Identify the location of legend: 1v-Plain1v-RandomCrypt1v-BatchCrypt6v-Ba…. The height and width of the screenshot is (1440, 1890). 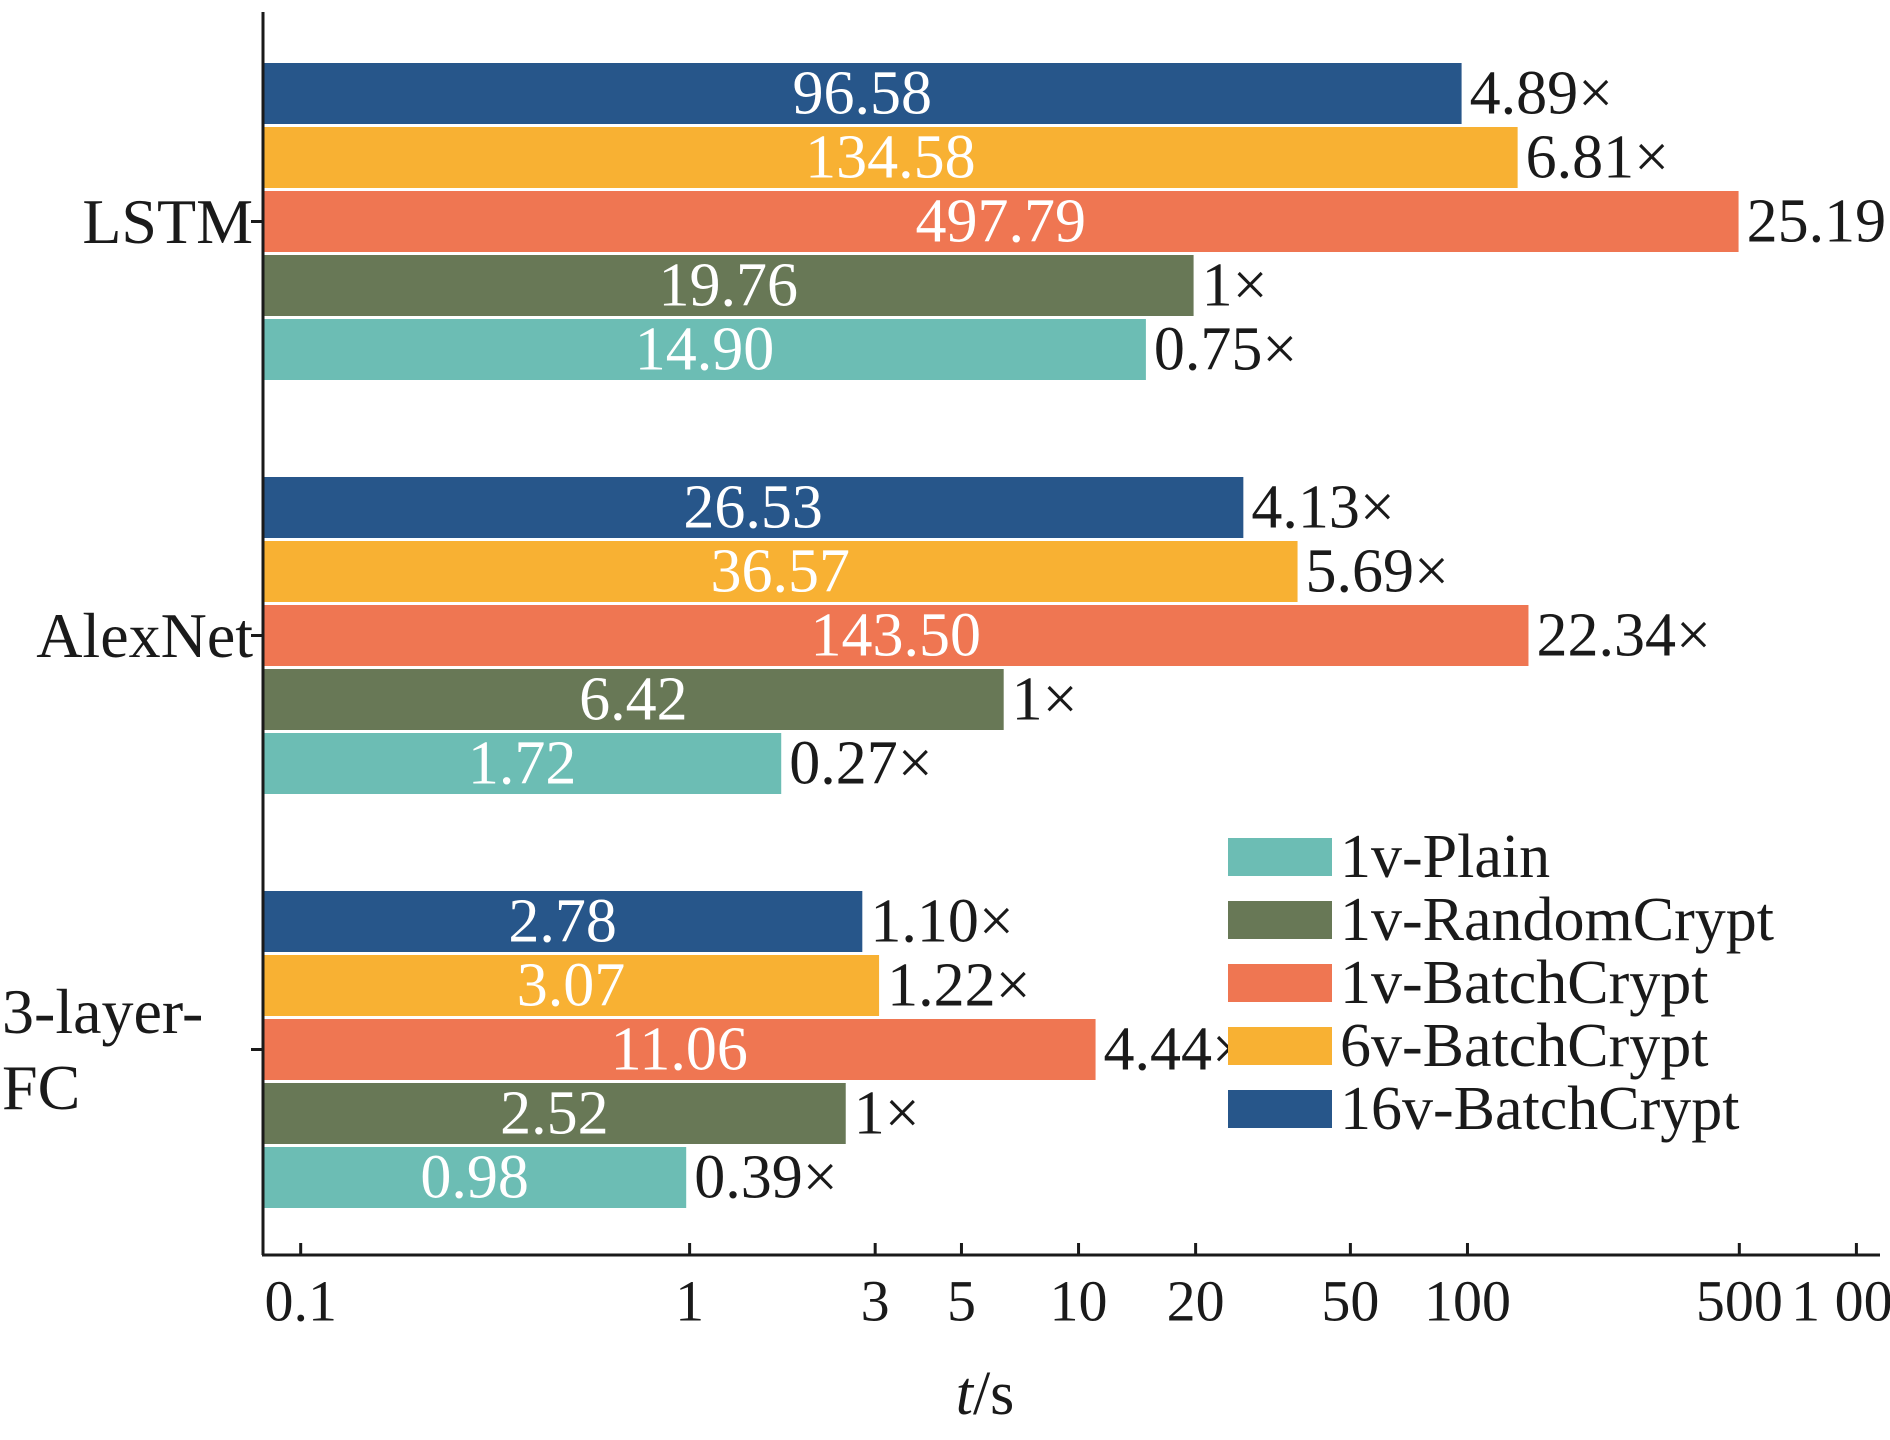
(1501, 983).